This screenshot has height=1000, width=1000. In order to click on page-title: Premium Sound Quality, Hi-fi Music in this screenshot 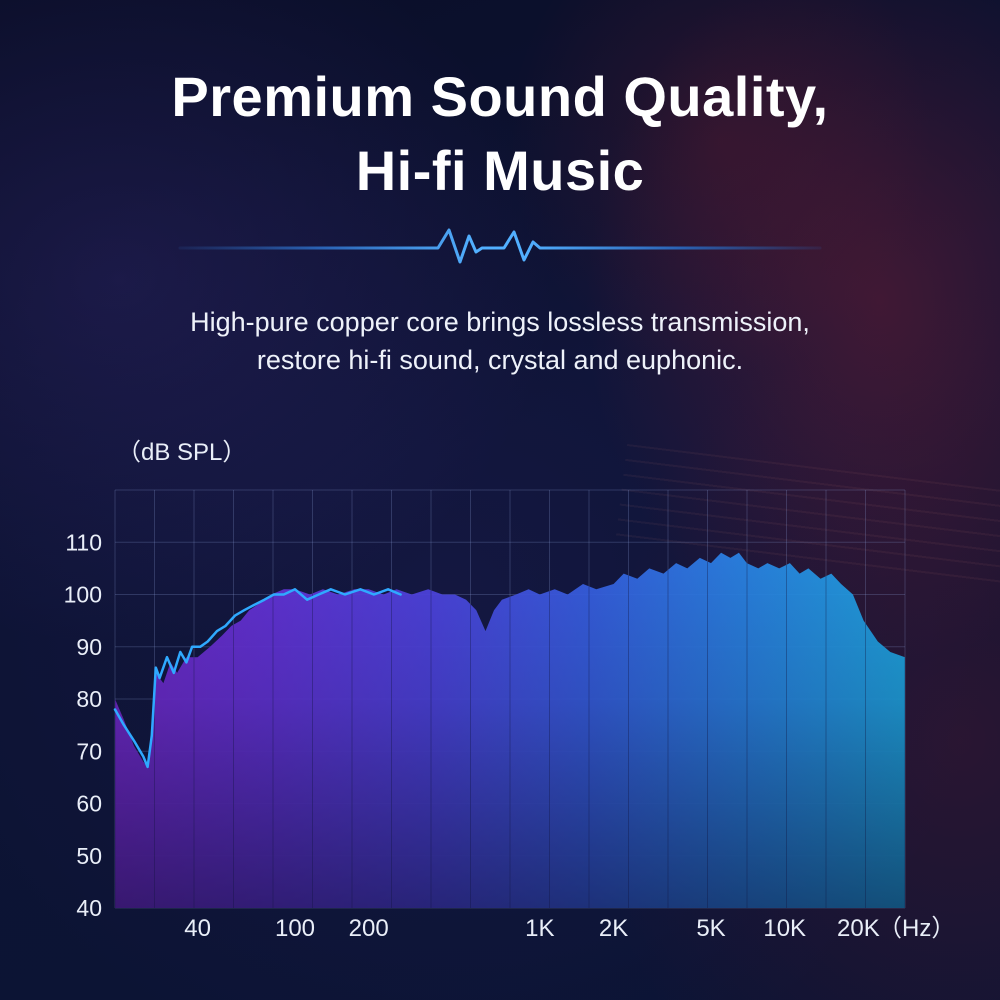, I will do `click(500, 134)`.